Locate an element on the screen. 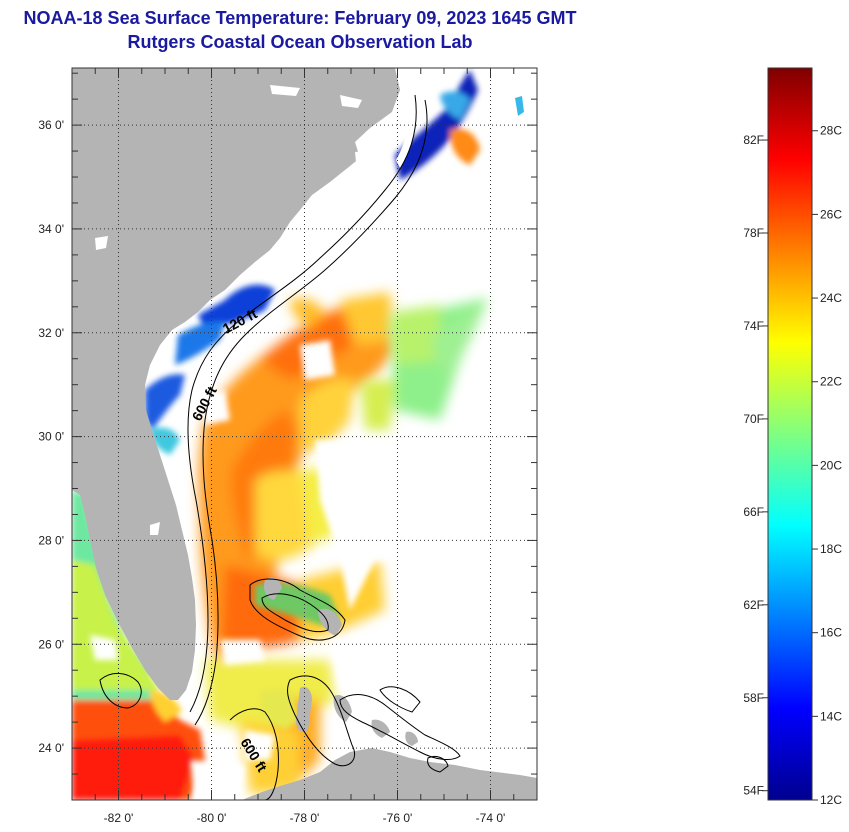  colorbar-c-label: 20C is located at coordinates (831, 465).